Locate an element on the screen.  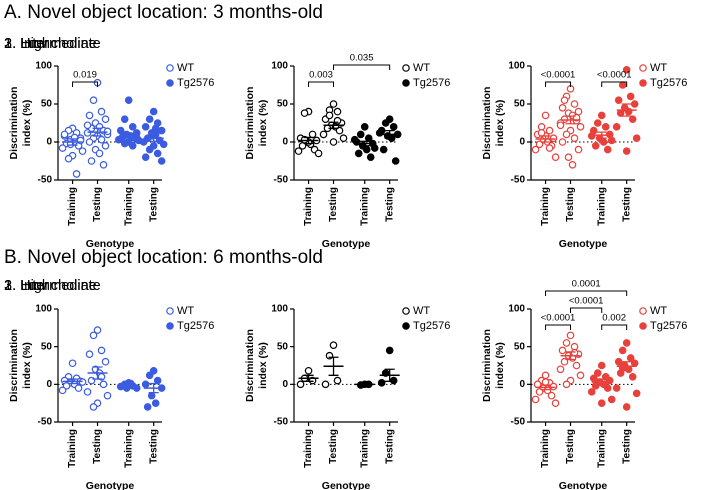
y-axis-label: index (%) is located at coordinates (27, 365).